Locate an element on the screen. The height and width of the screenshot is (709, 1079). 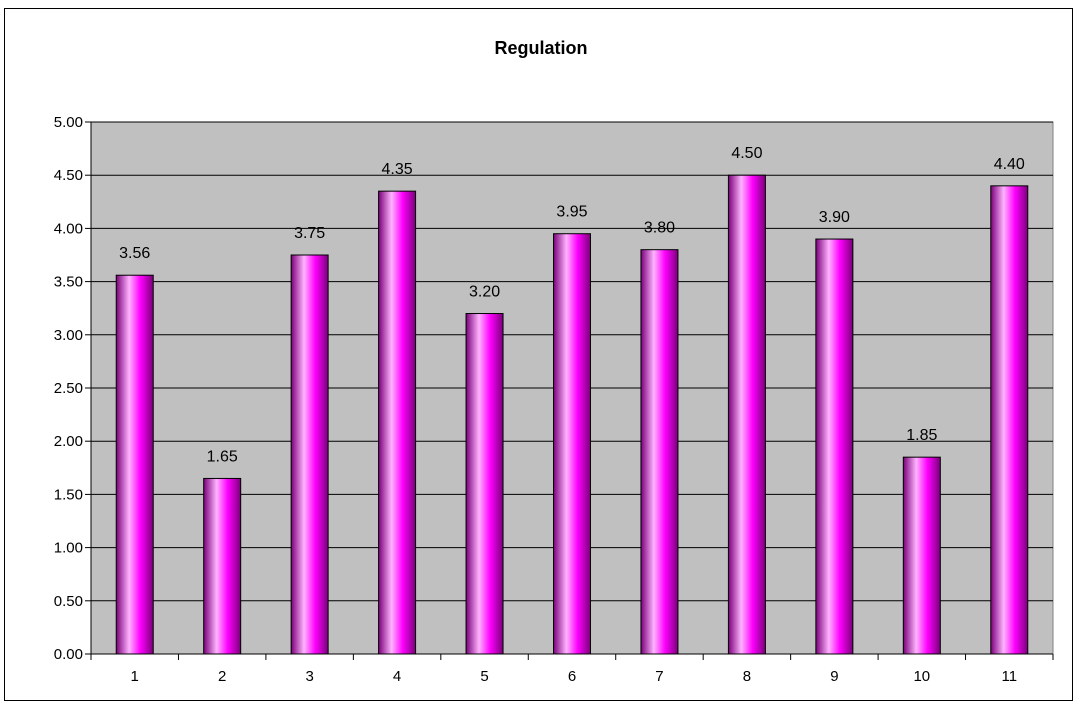
y-tick-label: 3.00 is located at coordinates (68, 335).